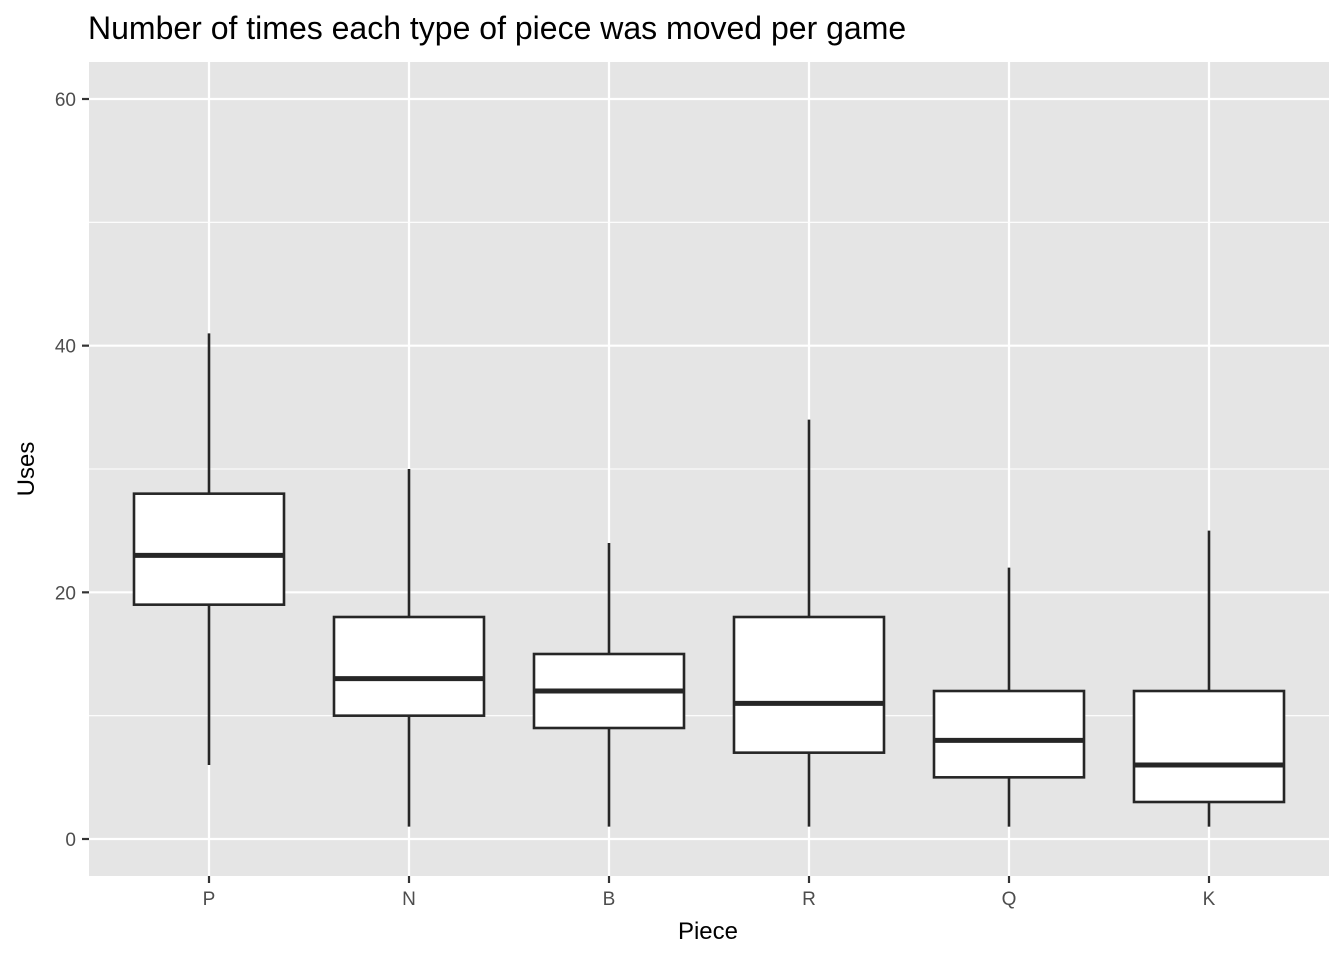 Image resolution: width=1344 pixels, height=960 pixels. Describe the element at coordinates (1209, 899) in the screenshot. I see `x-tick-label-k: K` at that location.